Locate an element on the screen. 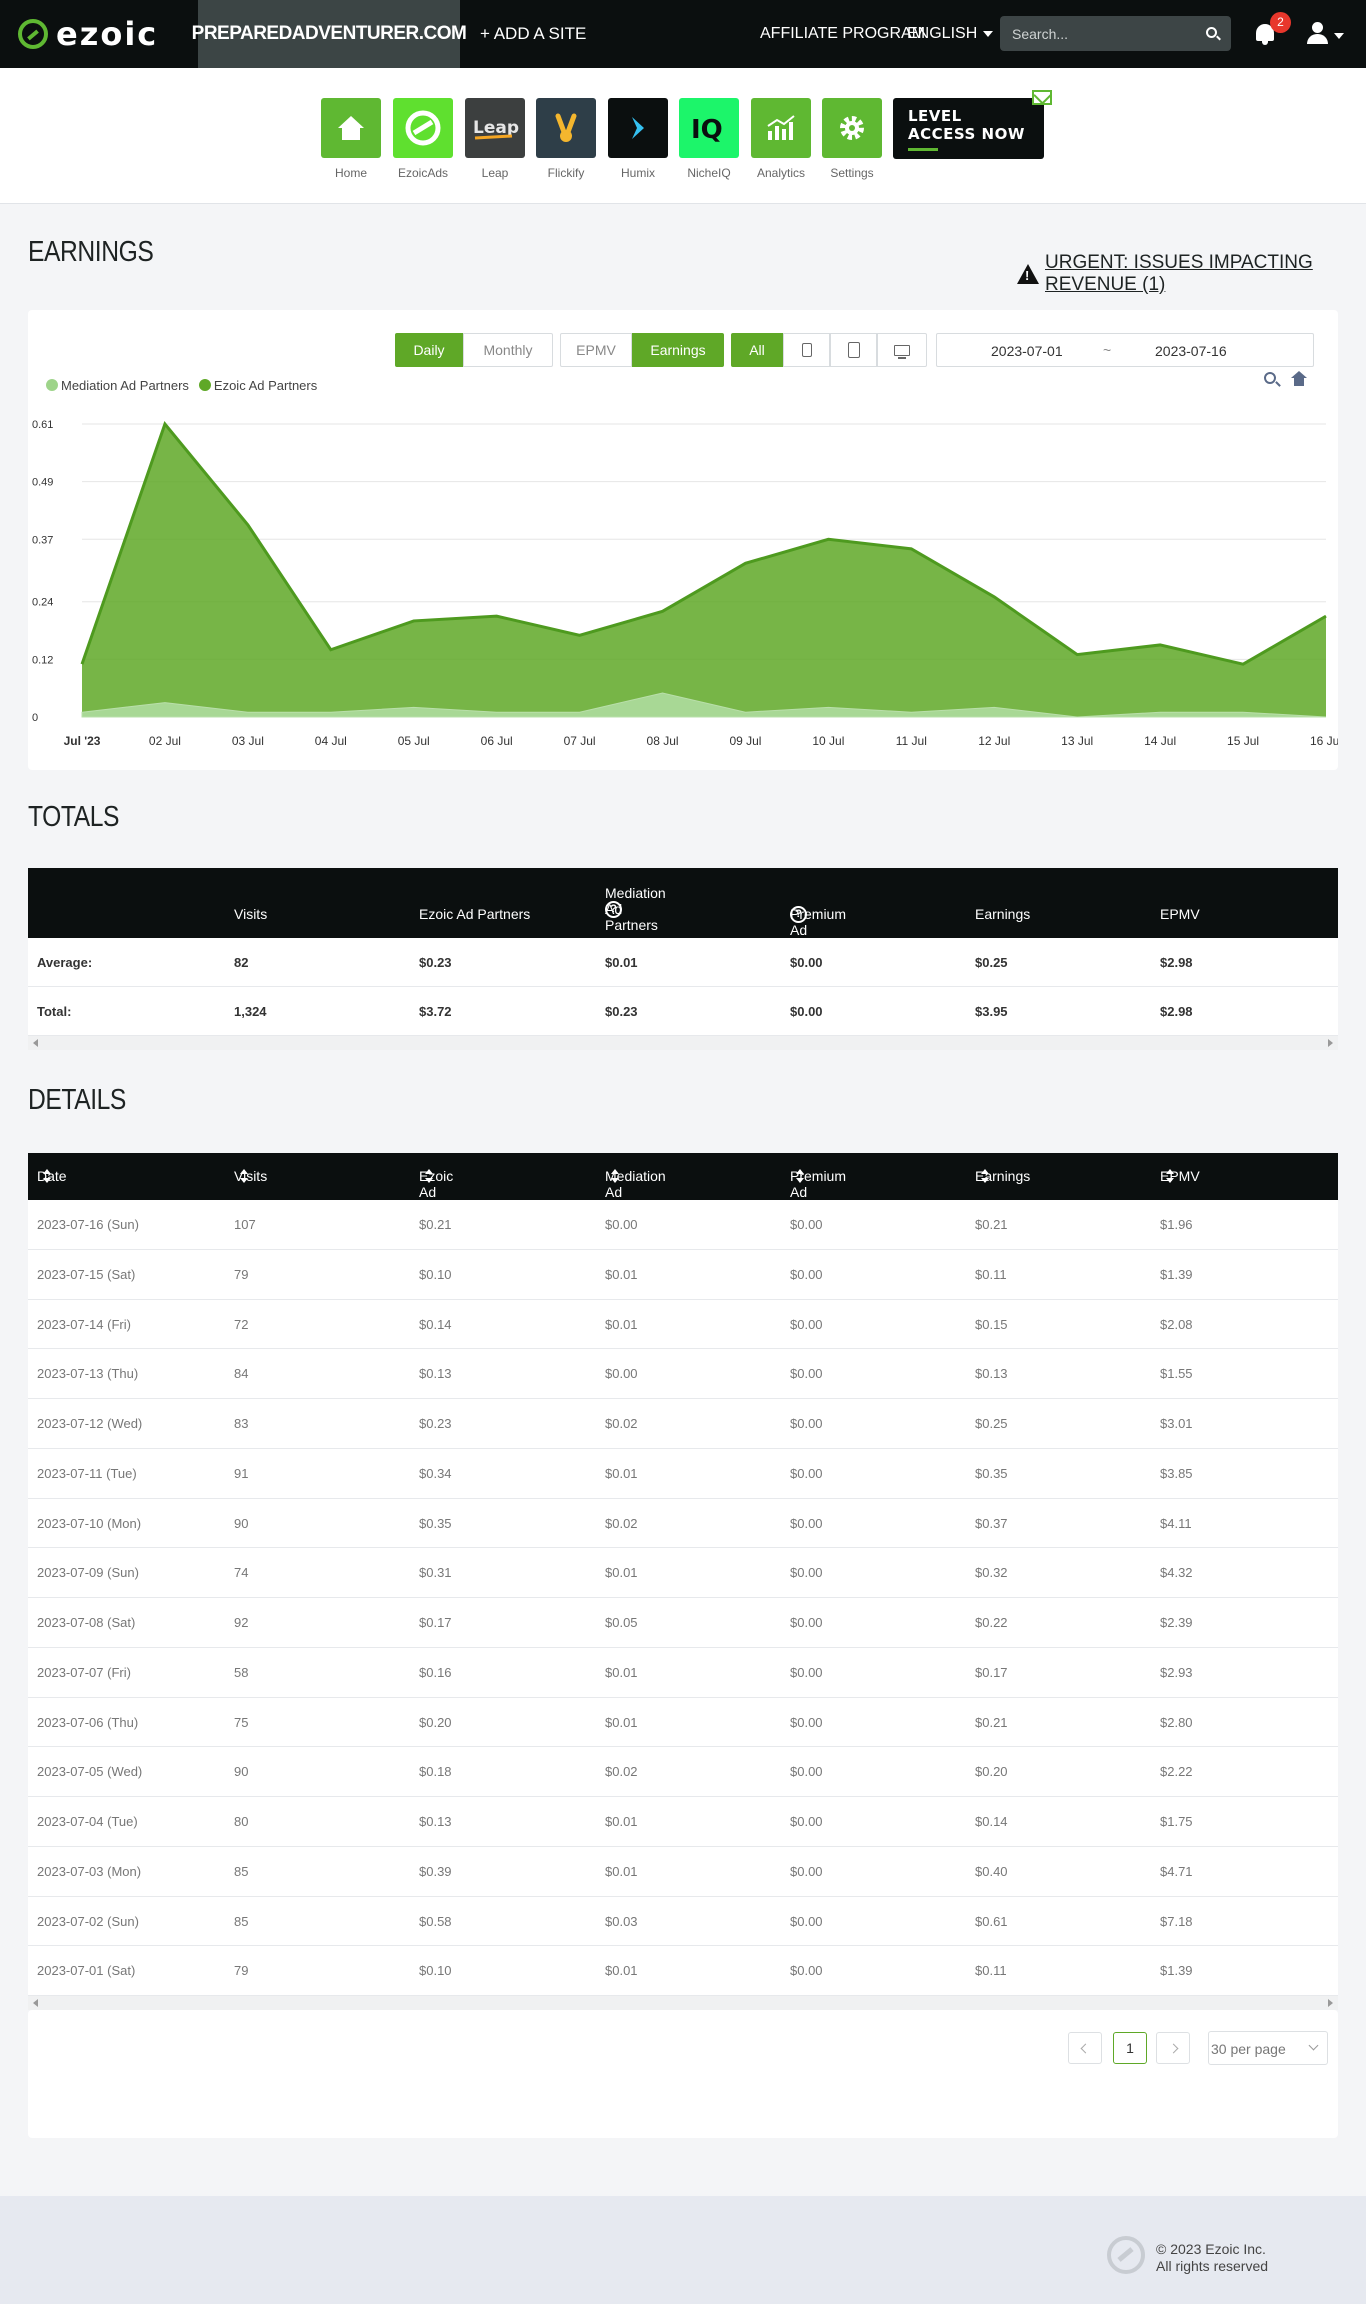  table-cell: 80 is located at coordinates (241, 1821).